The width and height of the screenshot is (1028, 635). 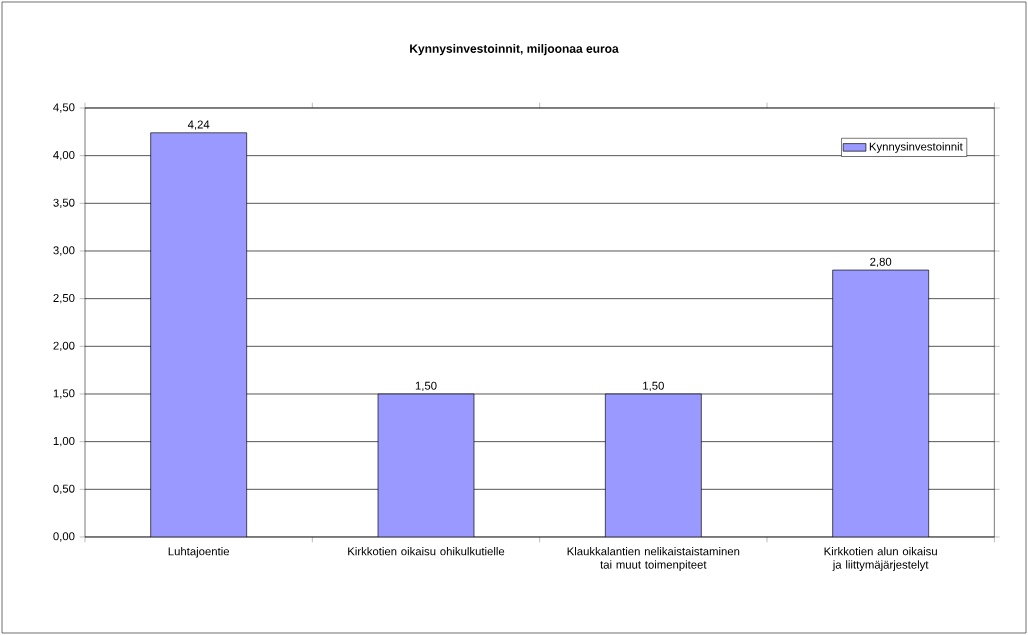 What do you see at coordinates (514, 50) in the screenshot?
I see `chart-title: Kynnysinvestoinnit, miljoonaa euroa` at bounding box center [514, 50].